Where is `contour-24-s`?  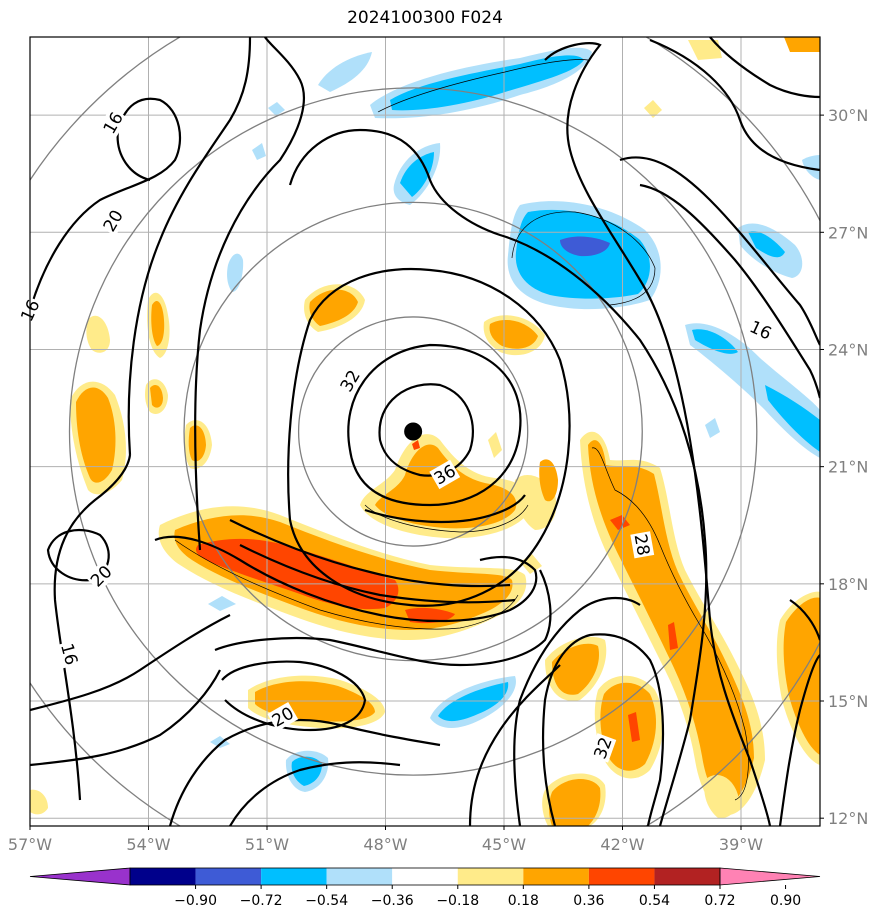 contour-24-s is located at coordinates (346, 579).